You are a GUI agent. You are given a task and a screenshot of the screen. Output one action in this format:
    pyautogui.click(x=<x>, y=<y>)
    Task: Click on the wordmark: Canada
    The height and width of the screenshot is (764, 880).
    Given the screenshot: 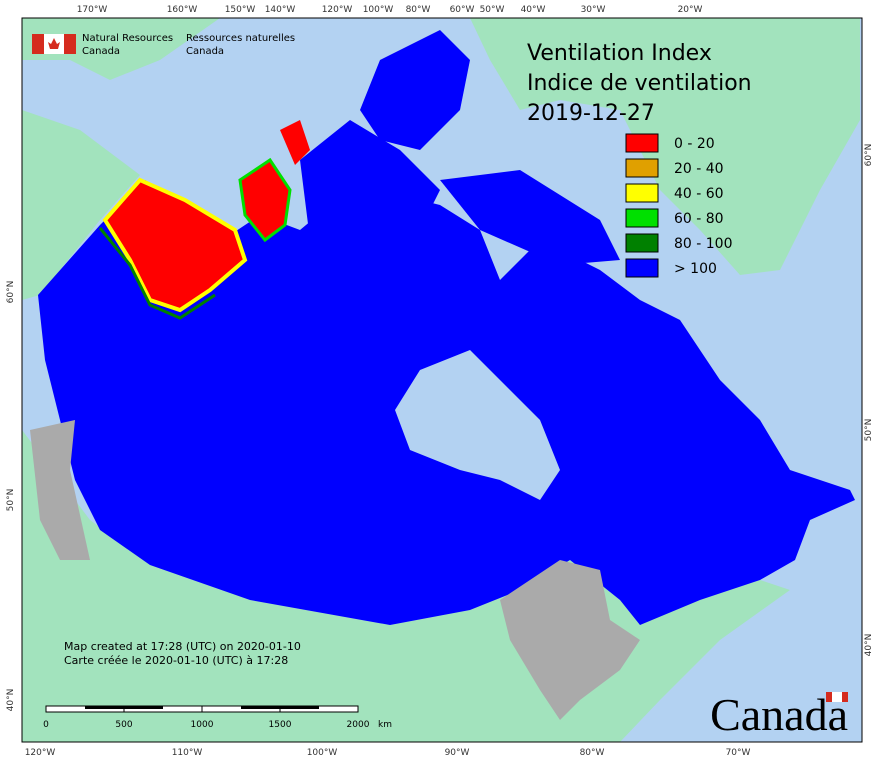 What is the action you would take?
    pyautogui.click(x=779, y=714)
    